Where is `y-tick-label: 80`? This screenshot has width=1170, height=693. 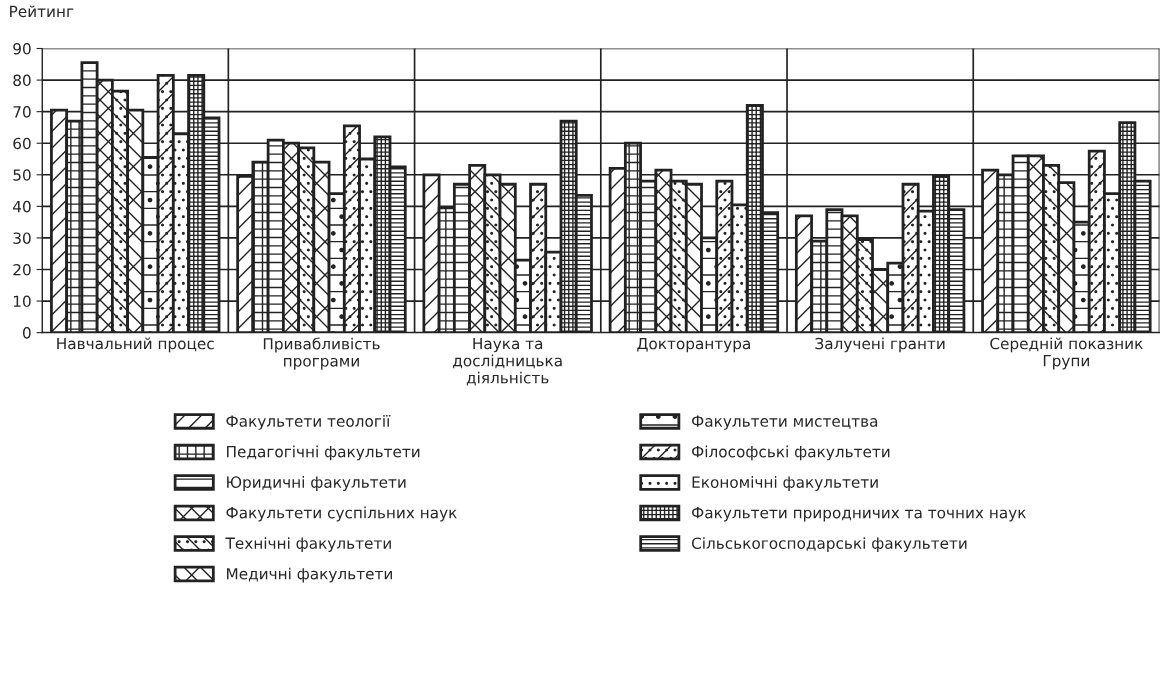
y-tick-label: 80 is located at coordinates (22, 80).